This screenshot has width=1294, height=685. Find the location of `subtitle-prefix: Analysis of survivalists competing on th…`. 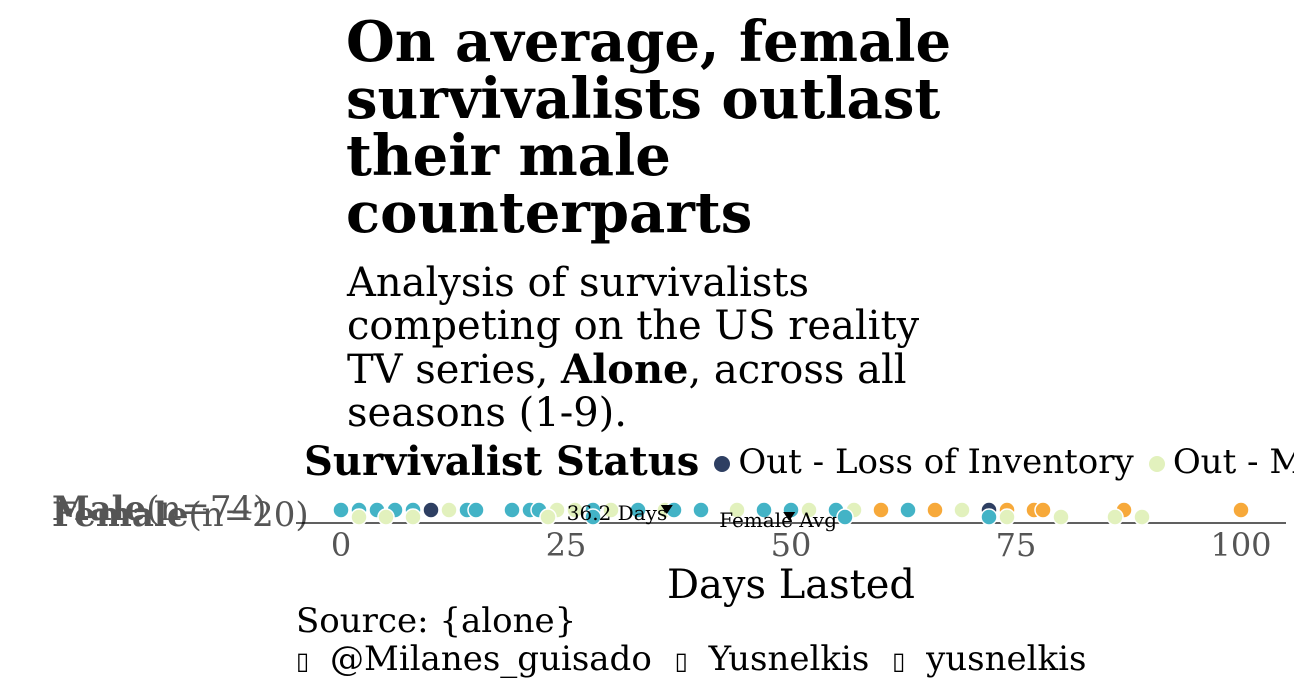

subtitle-prefix: Analysis of survivalists competing on th… is located at coordinates (633, 326).